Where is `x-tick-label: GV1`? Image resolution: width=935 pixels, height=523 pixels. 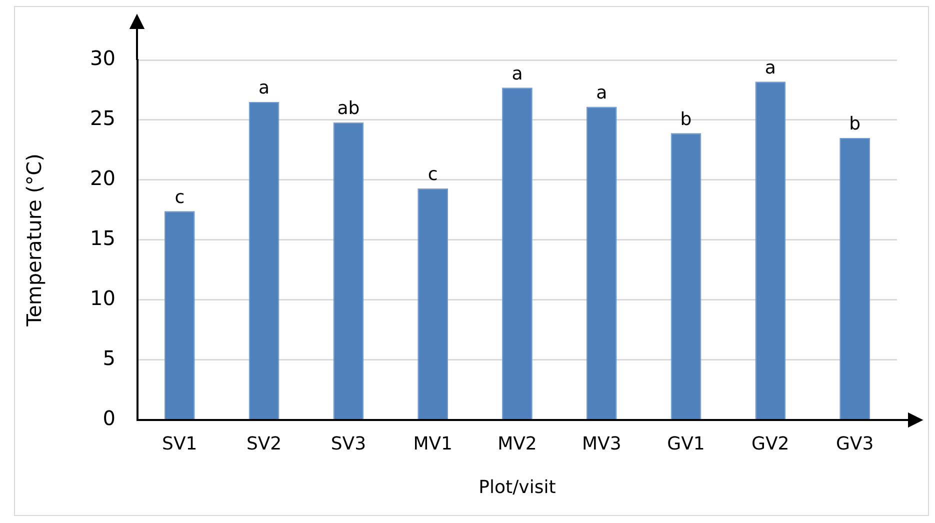
x-tick-label: GV1 is located at coordinates (686, 443).